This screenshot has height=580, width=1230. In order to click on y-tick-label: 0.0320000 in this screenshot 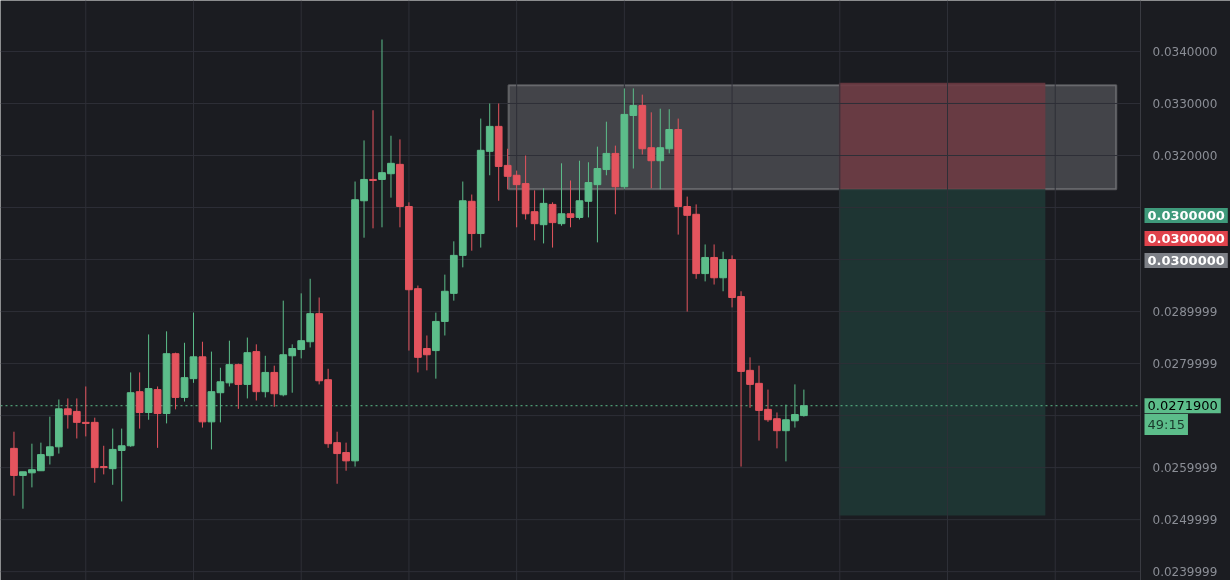, I will do `click(1185, 156)`.